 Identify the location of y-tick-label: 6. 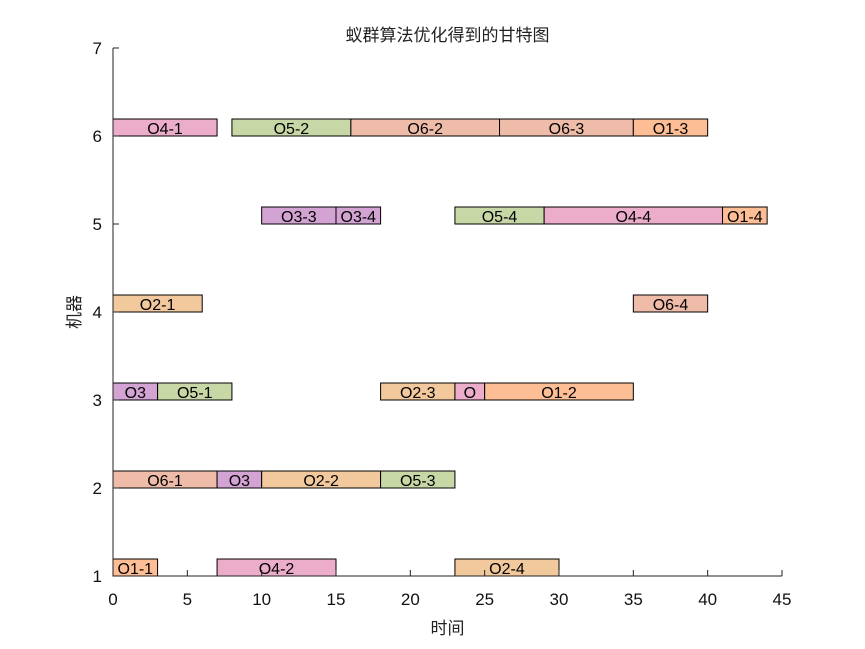
(97, 136).